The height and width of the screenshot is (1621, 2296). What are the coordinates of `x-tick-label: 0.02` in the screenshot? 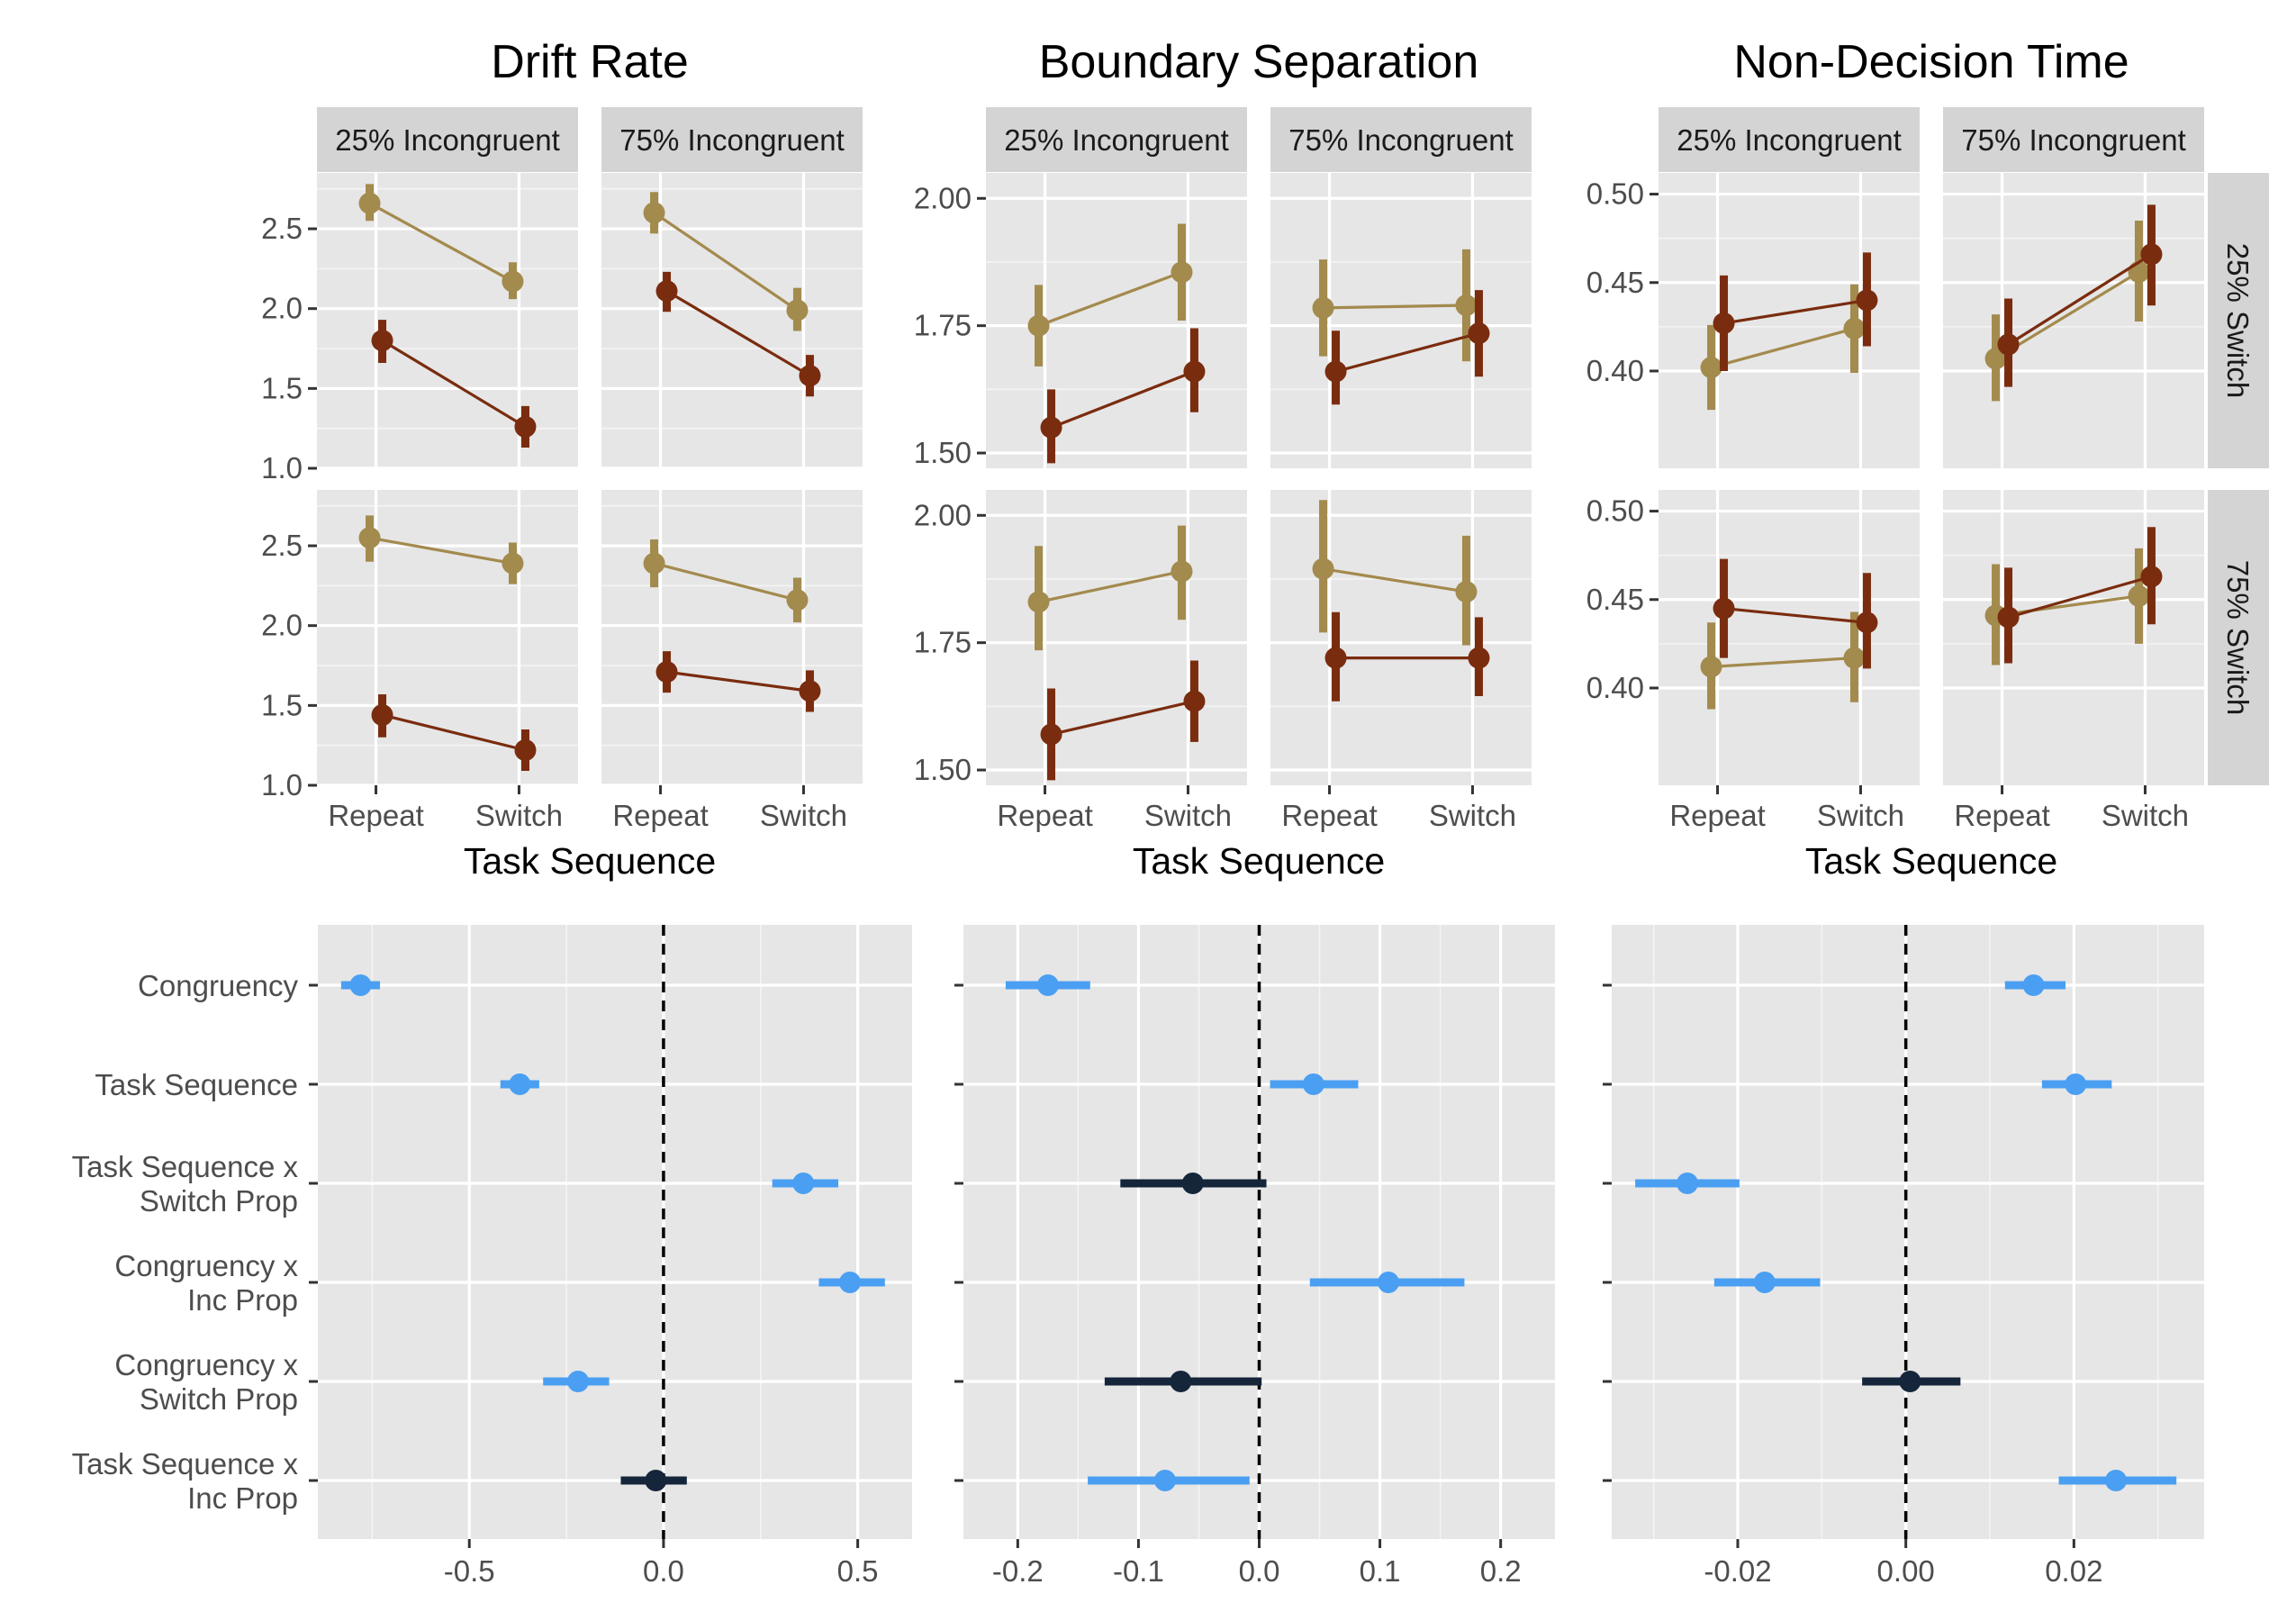 It's located at (2073, 1571).